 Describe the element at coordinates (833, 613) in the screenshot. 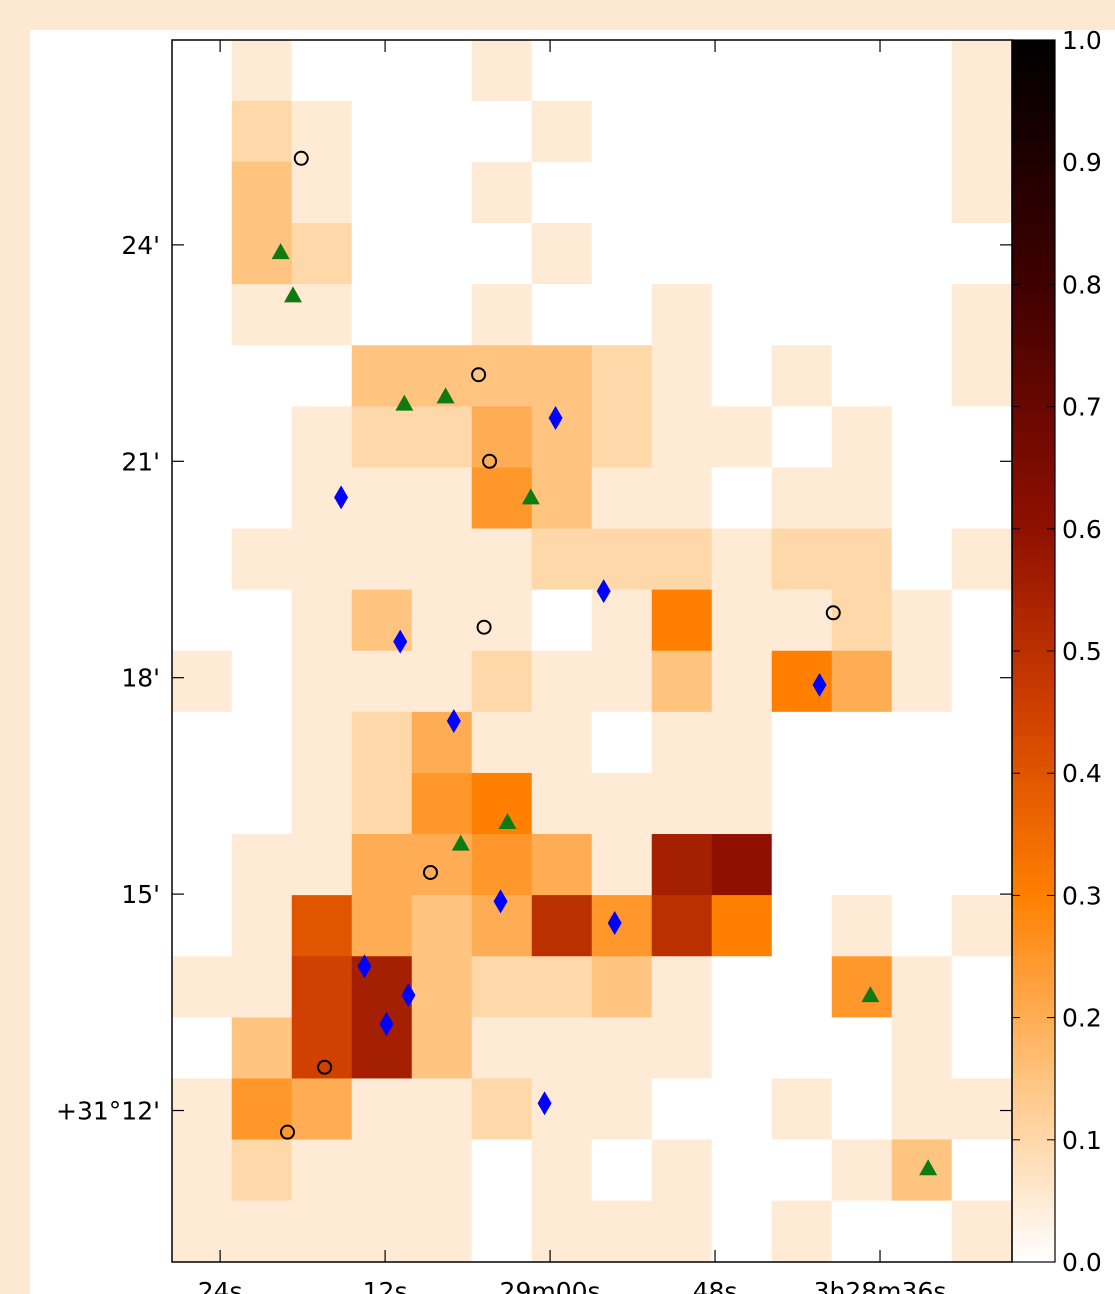

I see `circle-marker` at that location.